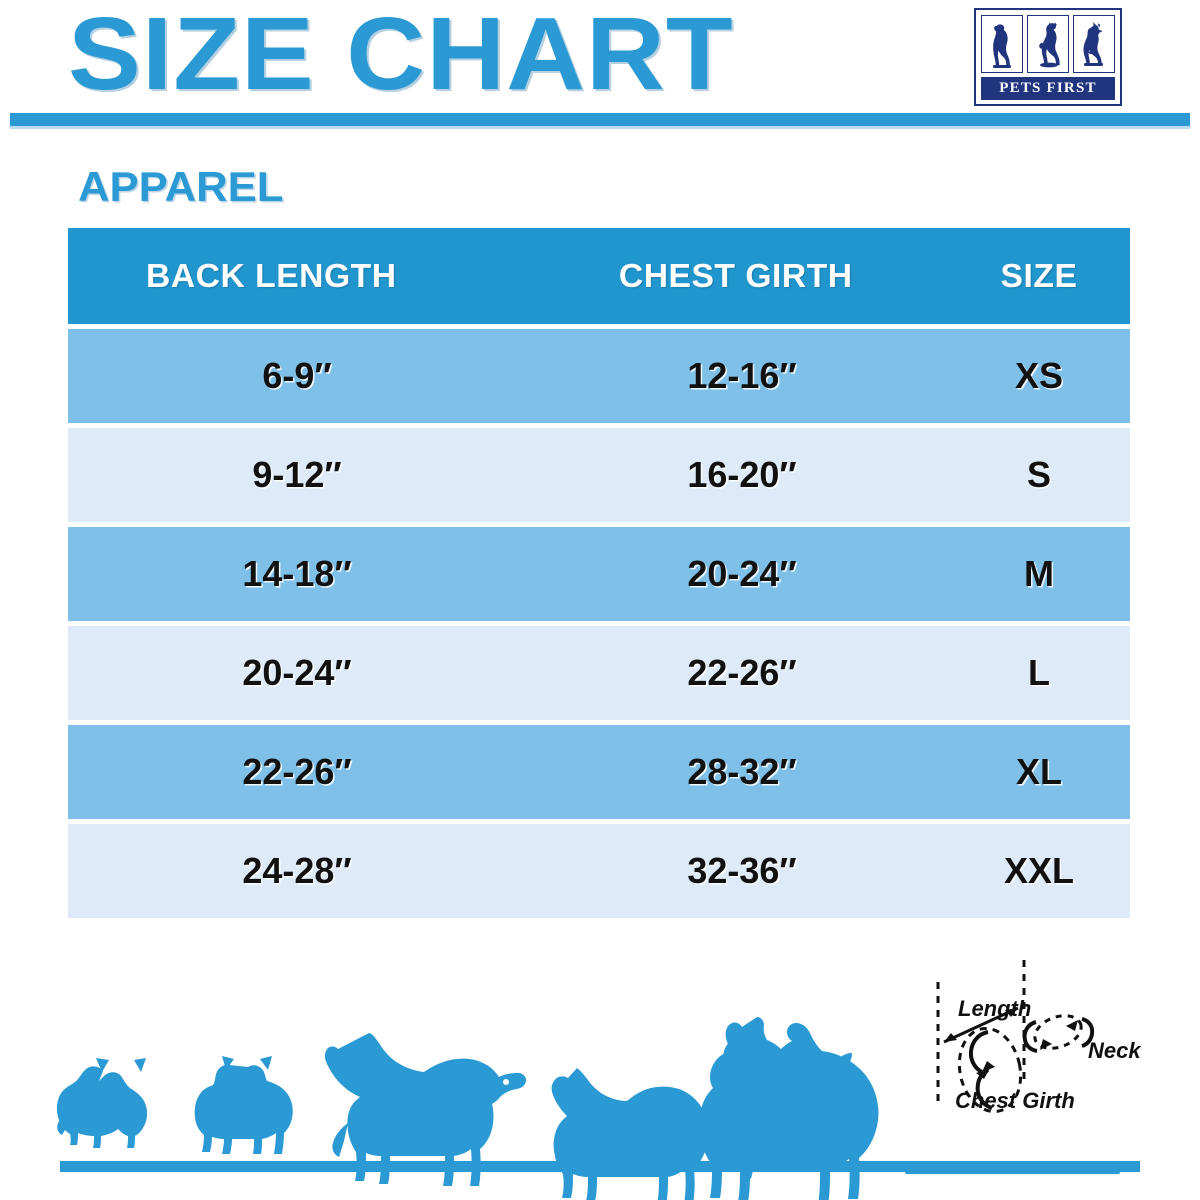 The height and width of the screenshot is (1200, 1200). What do you see at coordinates (1038, 870) in the screenshot?
I see `cell-size: XXL` at bounding box center [1038, 870].